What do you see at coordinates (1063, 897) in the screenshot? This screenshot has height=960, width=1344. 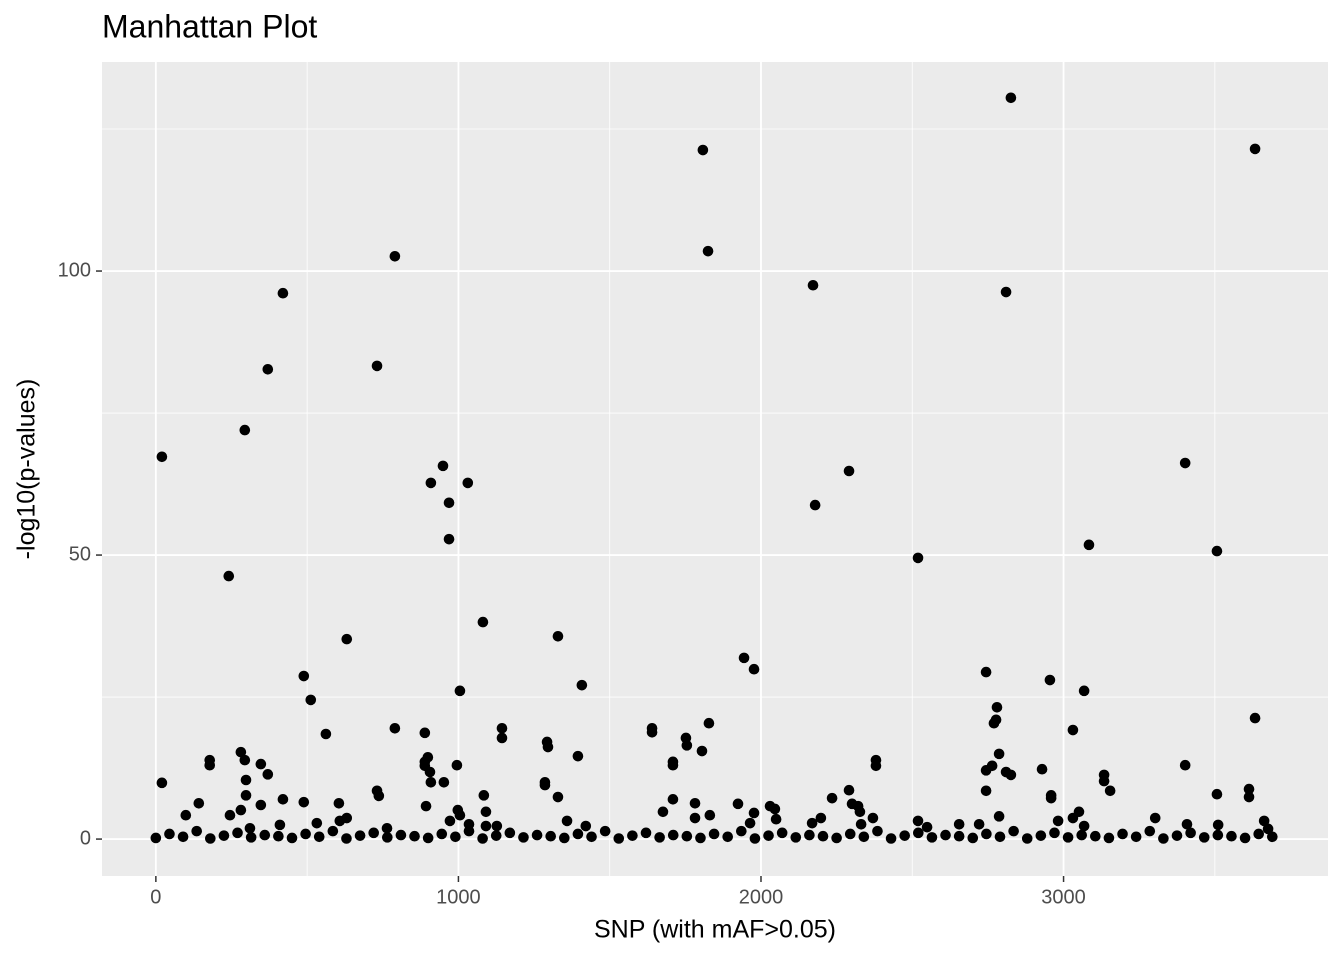 I see `x-tick-label: 3000` at bounding box center [1063, 897].